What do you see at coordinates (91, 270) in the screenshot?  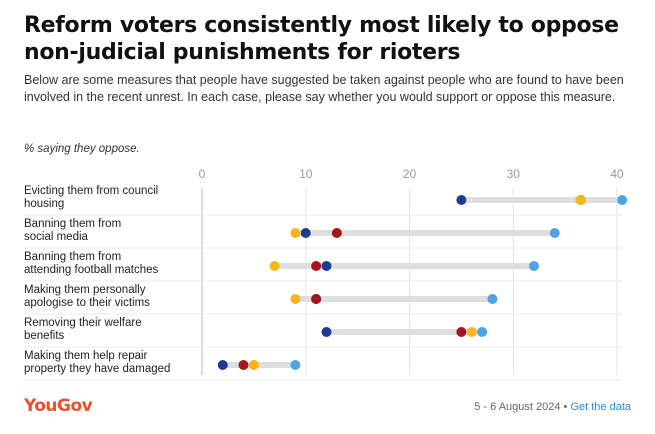 I see `category-label-line: attending football matches` at bounding box center [91, 270].